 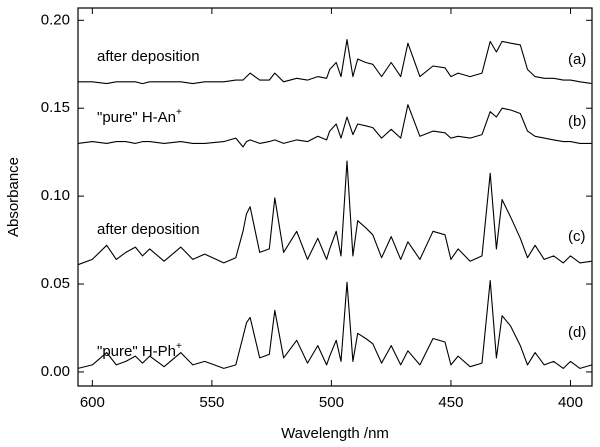 I want to click on x-tick-label: 400, so click(x=570, y=402).